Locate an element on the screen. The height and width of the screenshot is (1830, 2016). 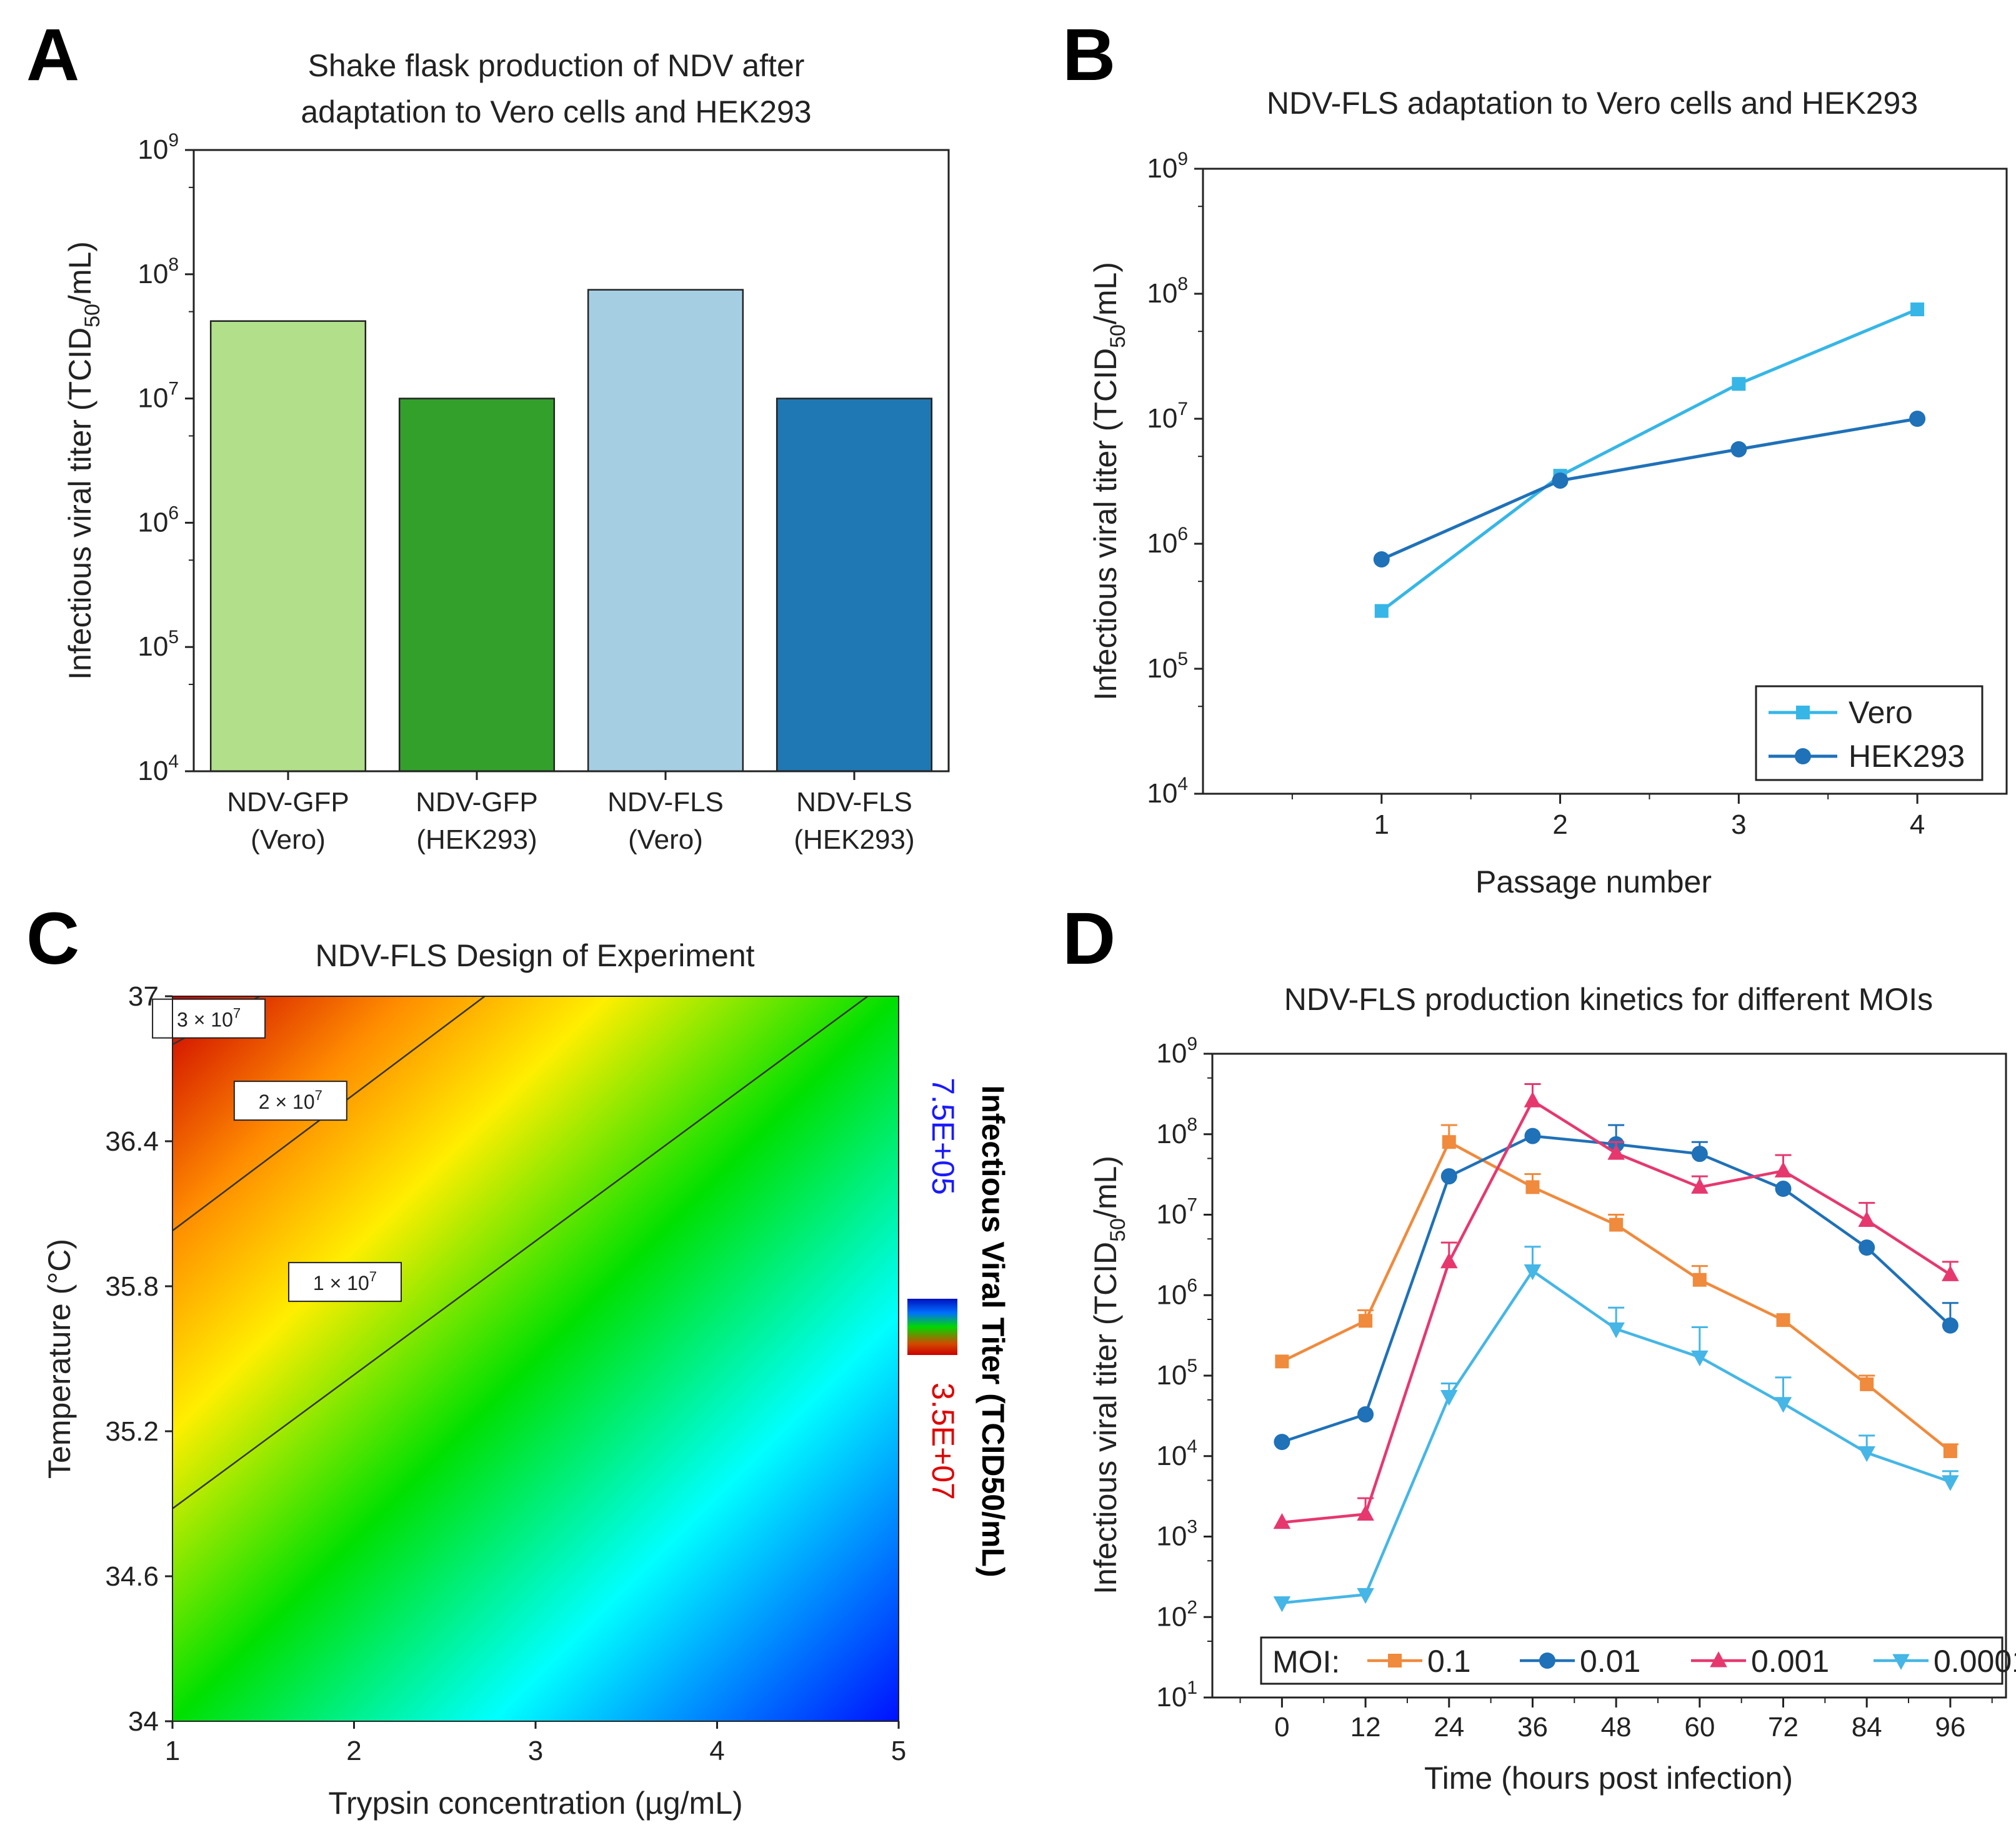
legend-label: 0.0001 is located at coordinates (1975, 1661).